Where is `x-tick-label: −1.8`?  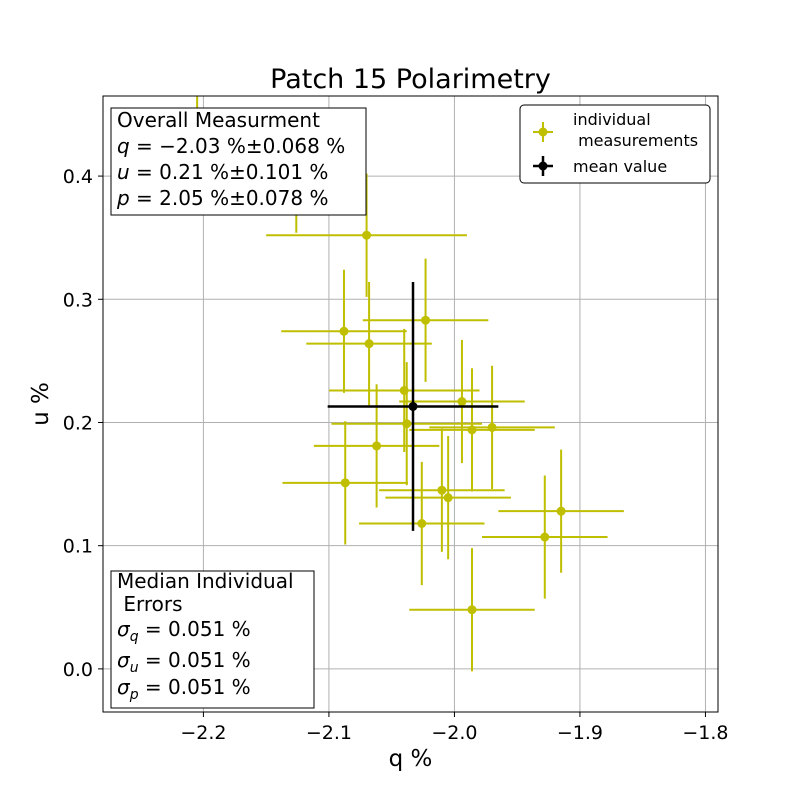
x-tick-label: −1.8 is located at coordinates (705, 733).